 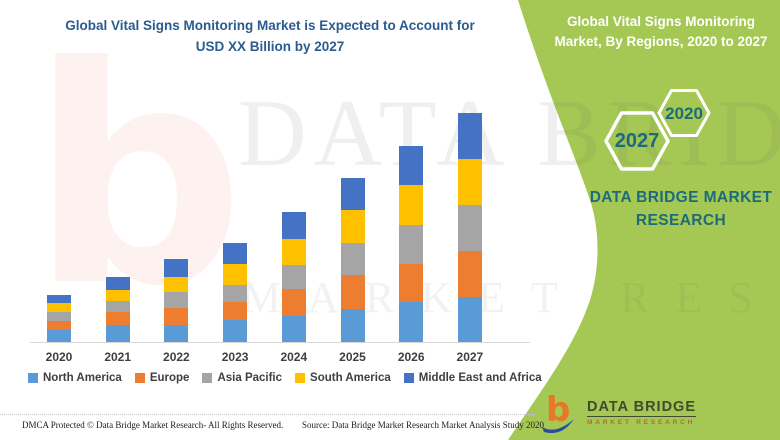 I want to click on x-axis-label: 2027, so click(x=470, y=357).